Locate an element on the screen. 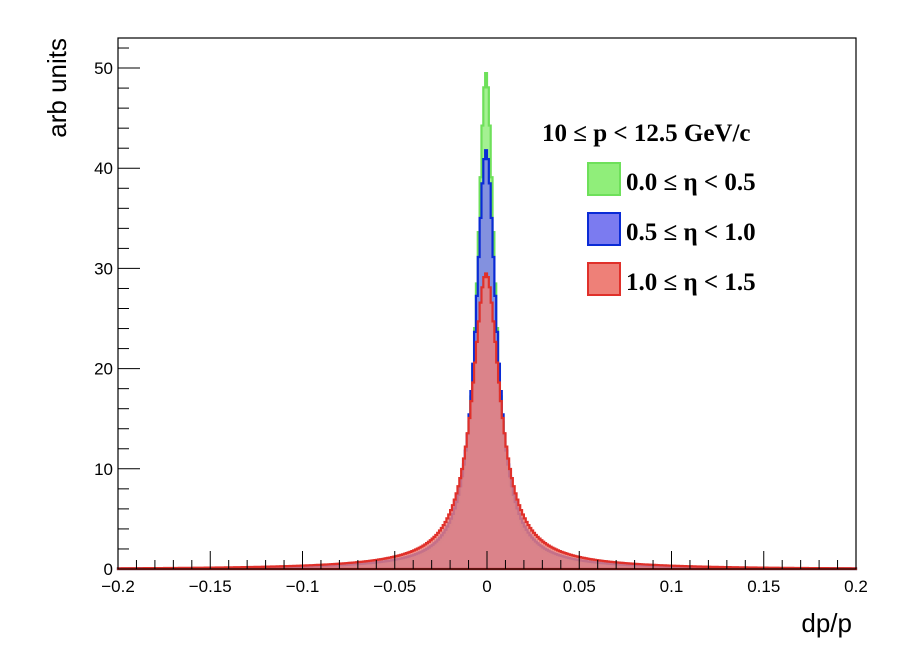  legend-label-series-3: 1.0 ≤ η < 1.5 is located at coordinates (691, 282).